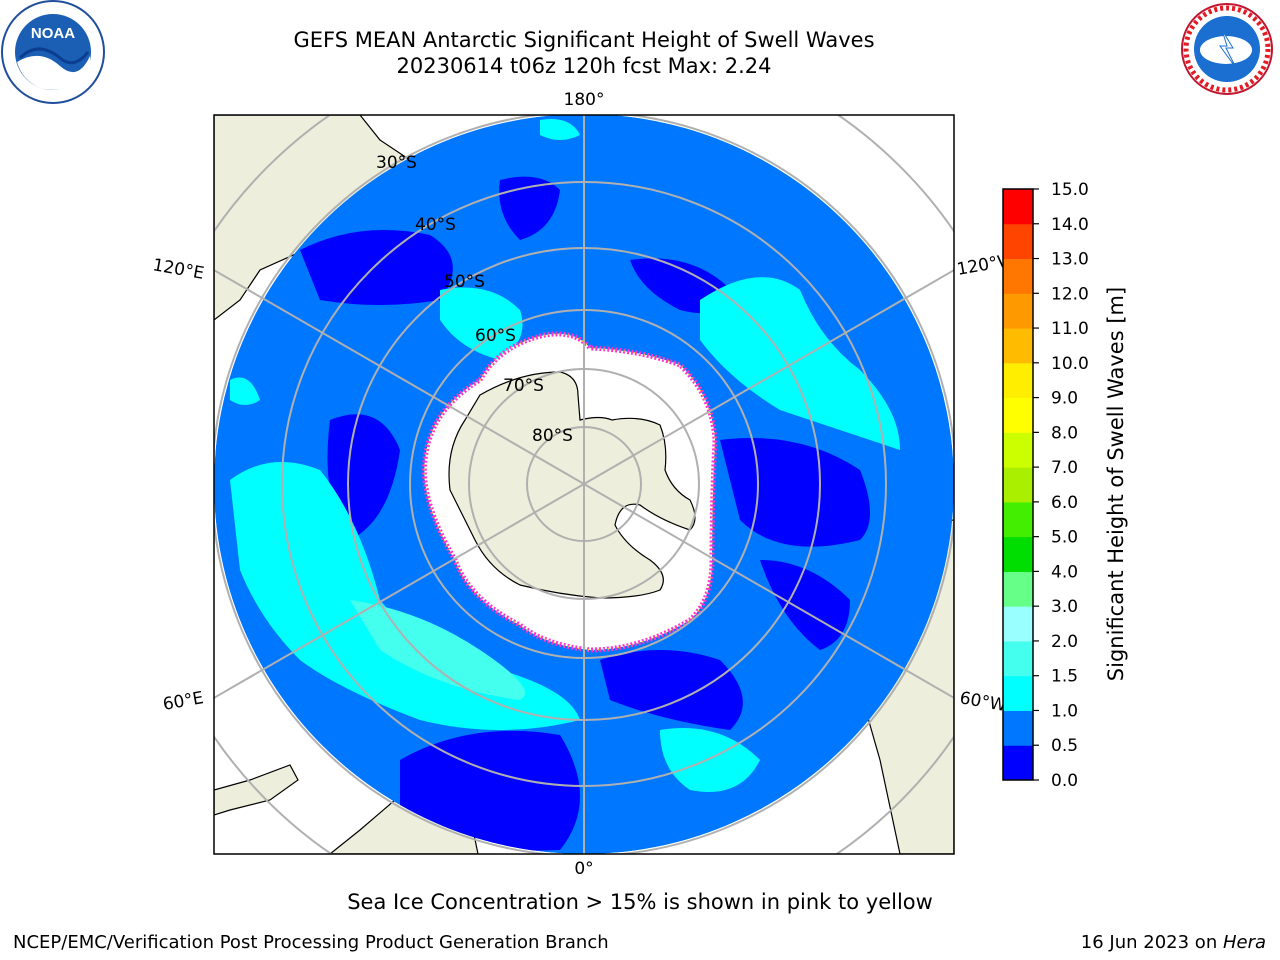  I want to click on meridian-label-60w: 60°W, so click(983, 702).